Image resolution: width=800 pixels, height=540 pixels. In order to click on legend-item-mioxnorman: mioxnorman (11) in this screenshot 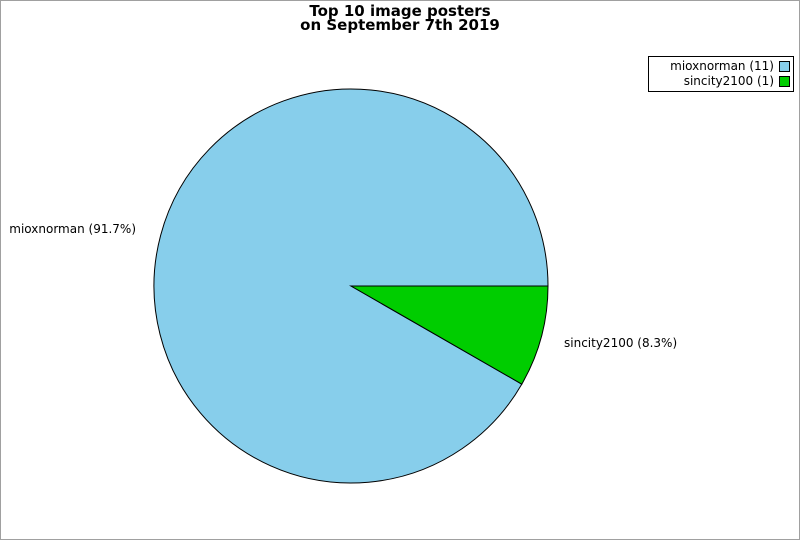, I will do `click(720, 66)`.